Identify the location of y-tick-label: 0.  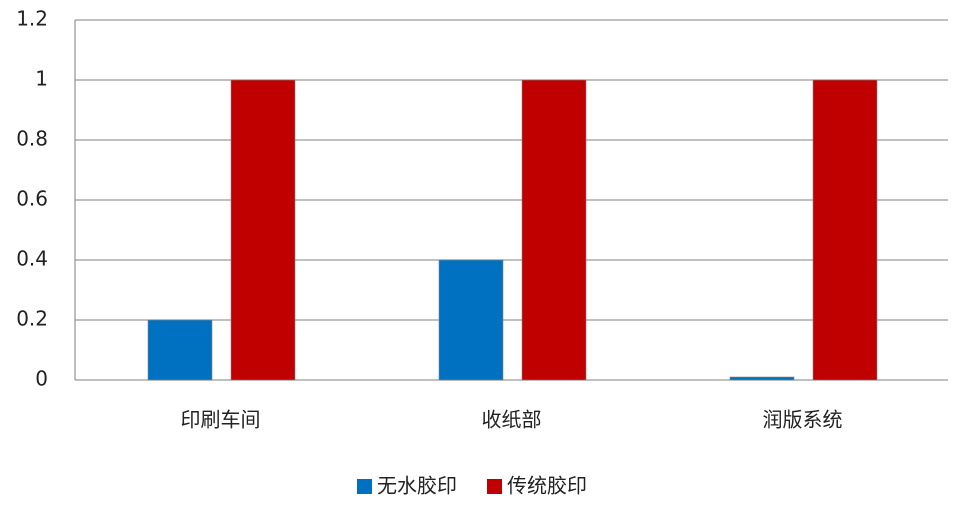
(41, 379).